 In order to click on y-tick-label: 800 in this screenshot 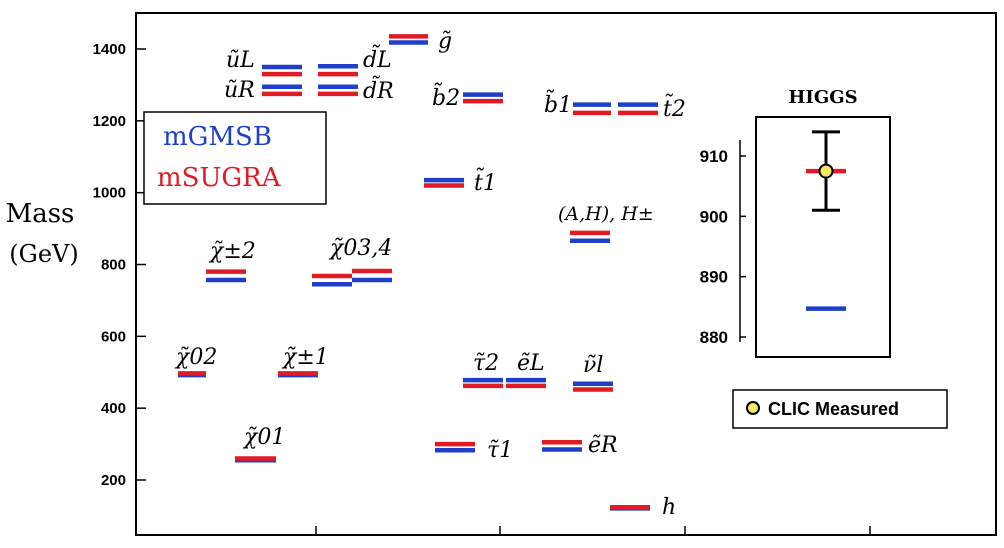, I will do `click(113, 265)`.